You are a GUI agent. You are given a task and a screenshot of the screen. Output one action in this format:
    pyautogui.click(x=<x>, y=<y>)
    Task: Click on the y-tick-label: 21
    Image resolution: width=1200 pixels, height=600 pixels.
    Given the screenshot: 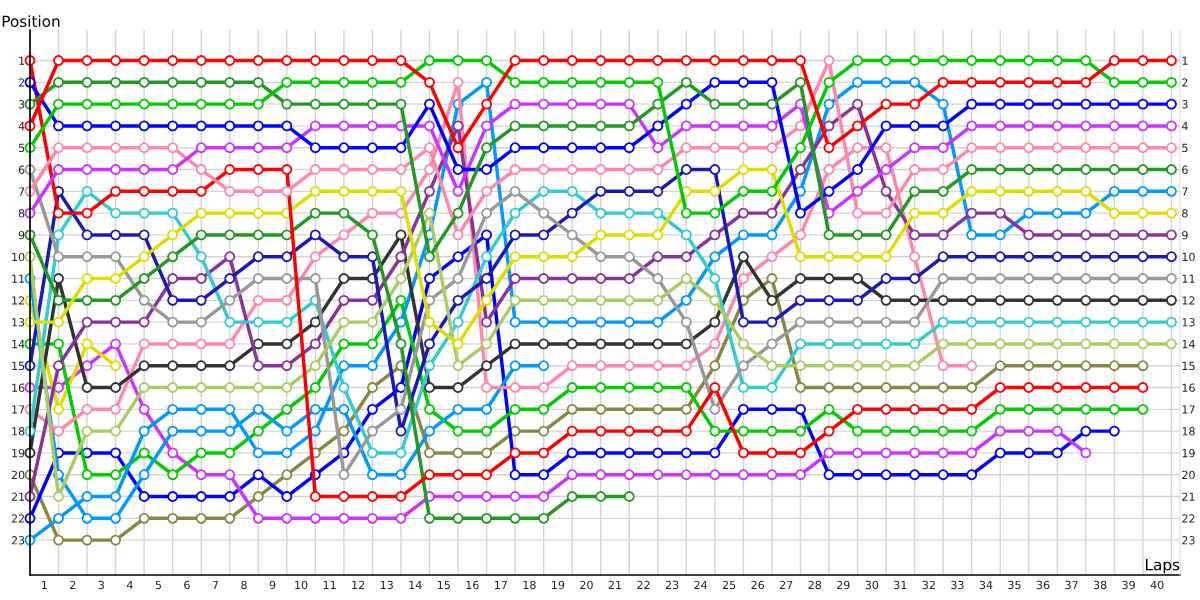 What is the action you would take?
    pyautogui.click(x=18, y=496)
    